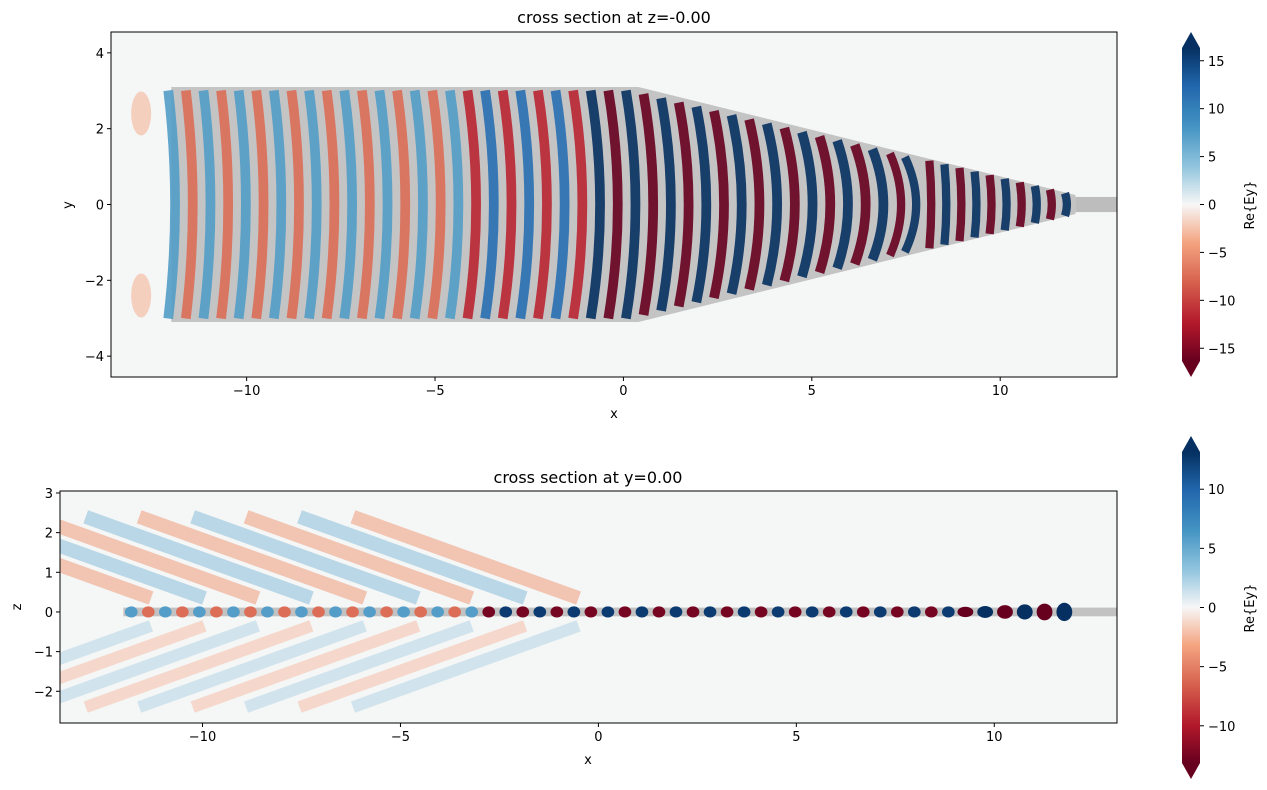  Describe the element at coordinates (1212, 206) in the screenshot. I see `colorbar-top-tick-label: 0` at that location.